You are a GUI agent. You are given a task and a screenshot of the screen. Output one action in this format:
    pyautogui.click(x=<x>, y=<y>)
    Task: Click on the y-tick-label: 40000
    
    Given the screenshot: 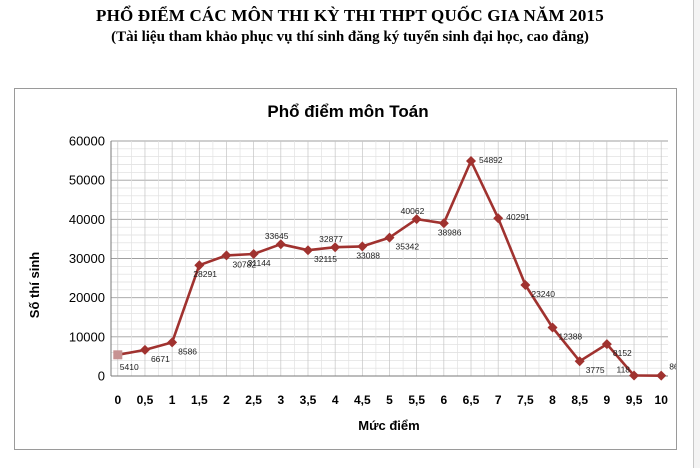 What is the action you would take?
    pyautogui.click(x=87, y=219)
    